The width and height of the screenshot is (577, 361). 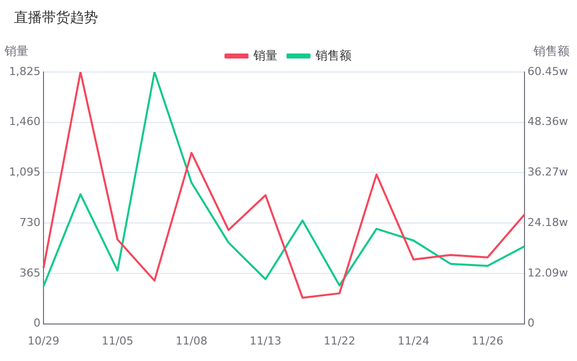 What do you see at coordinates (266, 341) in the screenshot?
I see `x-tick-label: 11/13` at bounding box center [266, 341].